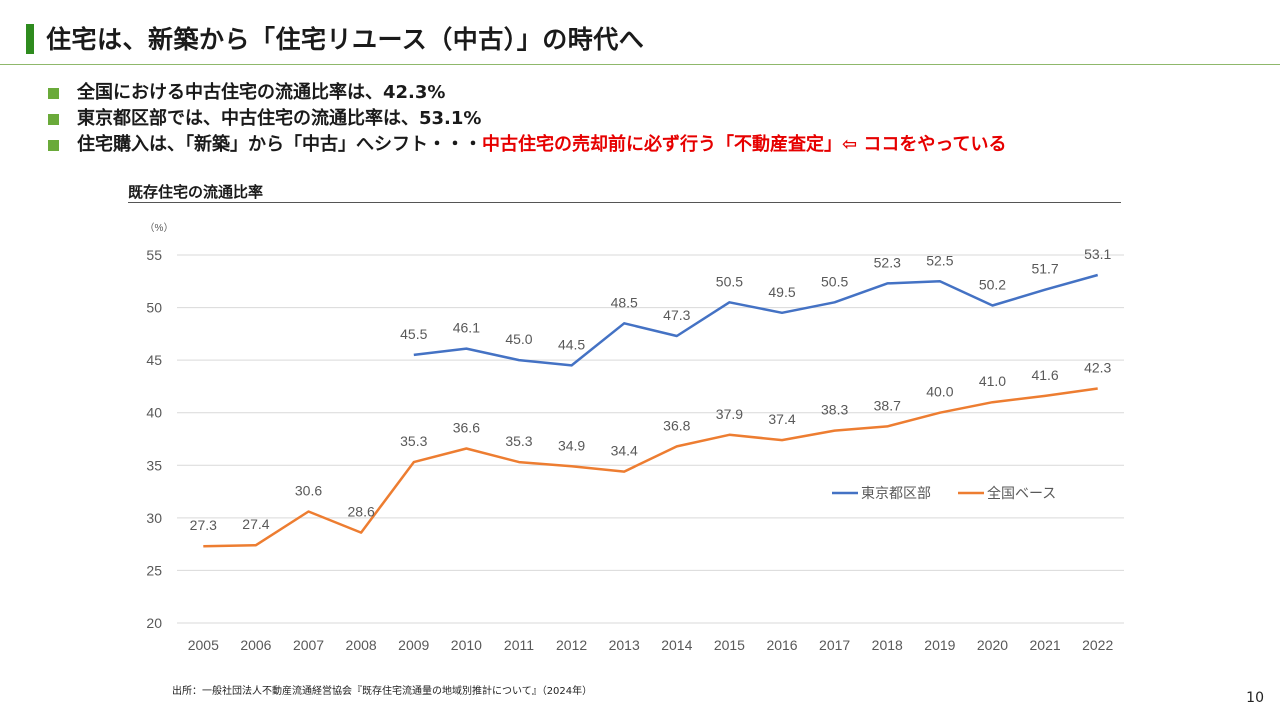  I want to click on data-label: 52.5, so click(939, 260).